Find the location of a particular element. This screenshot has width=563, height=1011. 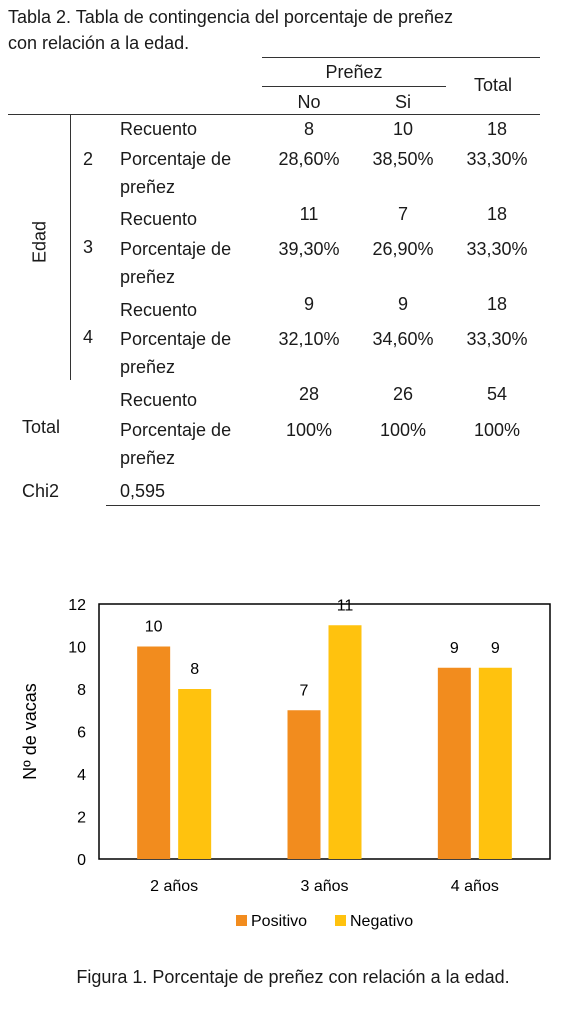

chi-label: Chi2 is located at coordinates (41, 491).